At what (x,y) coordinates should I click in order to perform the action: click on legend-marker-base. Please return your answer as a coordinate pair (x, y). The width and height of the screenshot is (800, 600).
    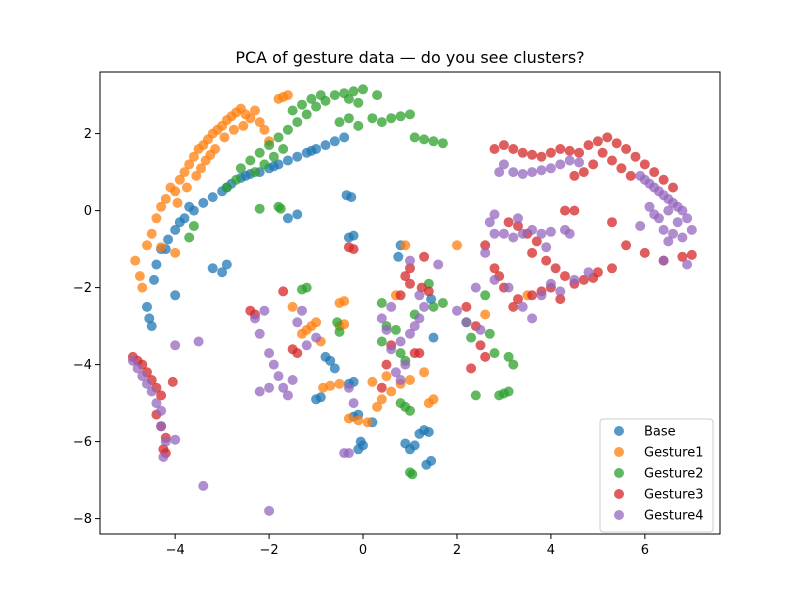
    Looking at the image, I should click on (619, 431).